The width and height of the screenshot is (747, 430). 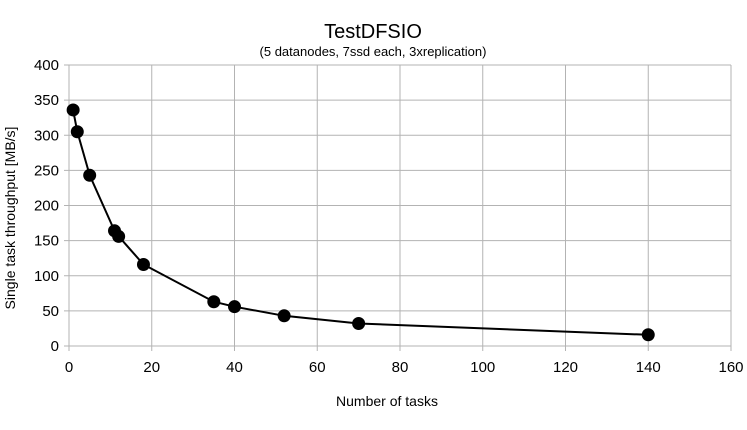 What do you see at coordinates (55, 346) in the screenshot?
I see `y-tick-label: 0` at bounding box center [55, 346].